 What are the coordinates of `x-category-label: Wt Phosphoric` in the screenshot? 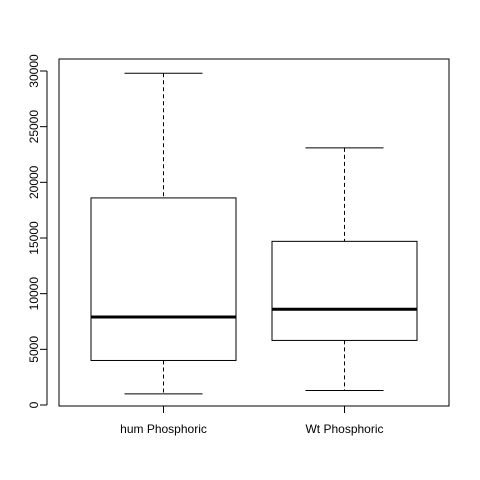 It's located at (344, 429).